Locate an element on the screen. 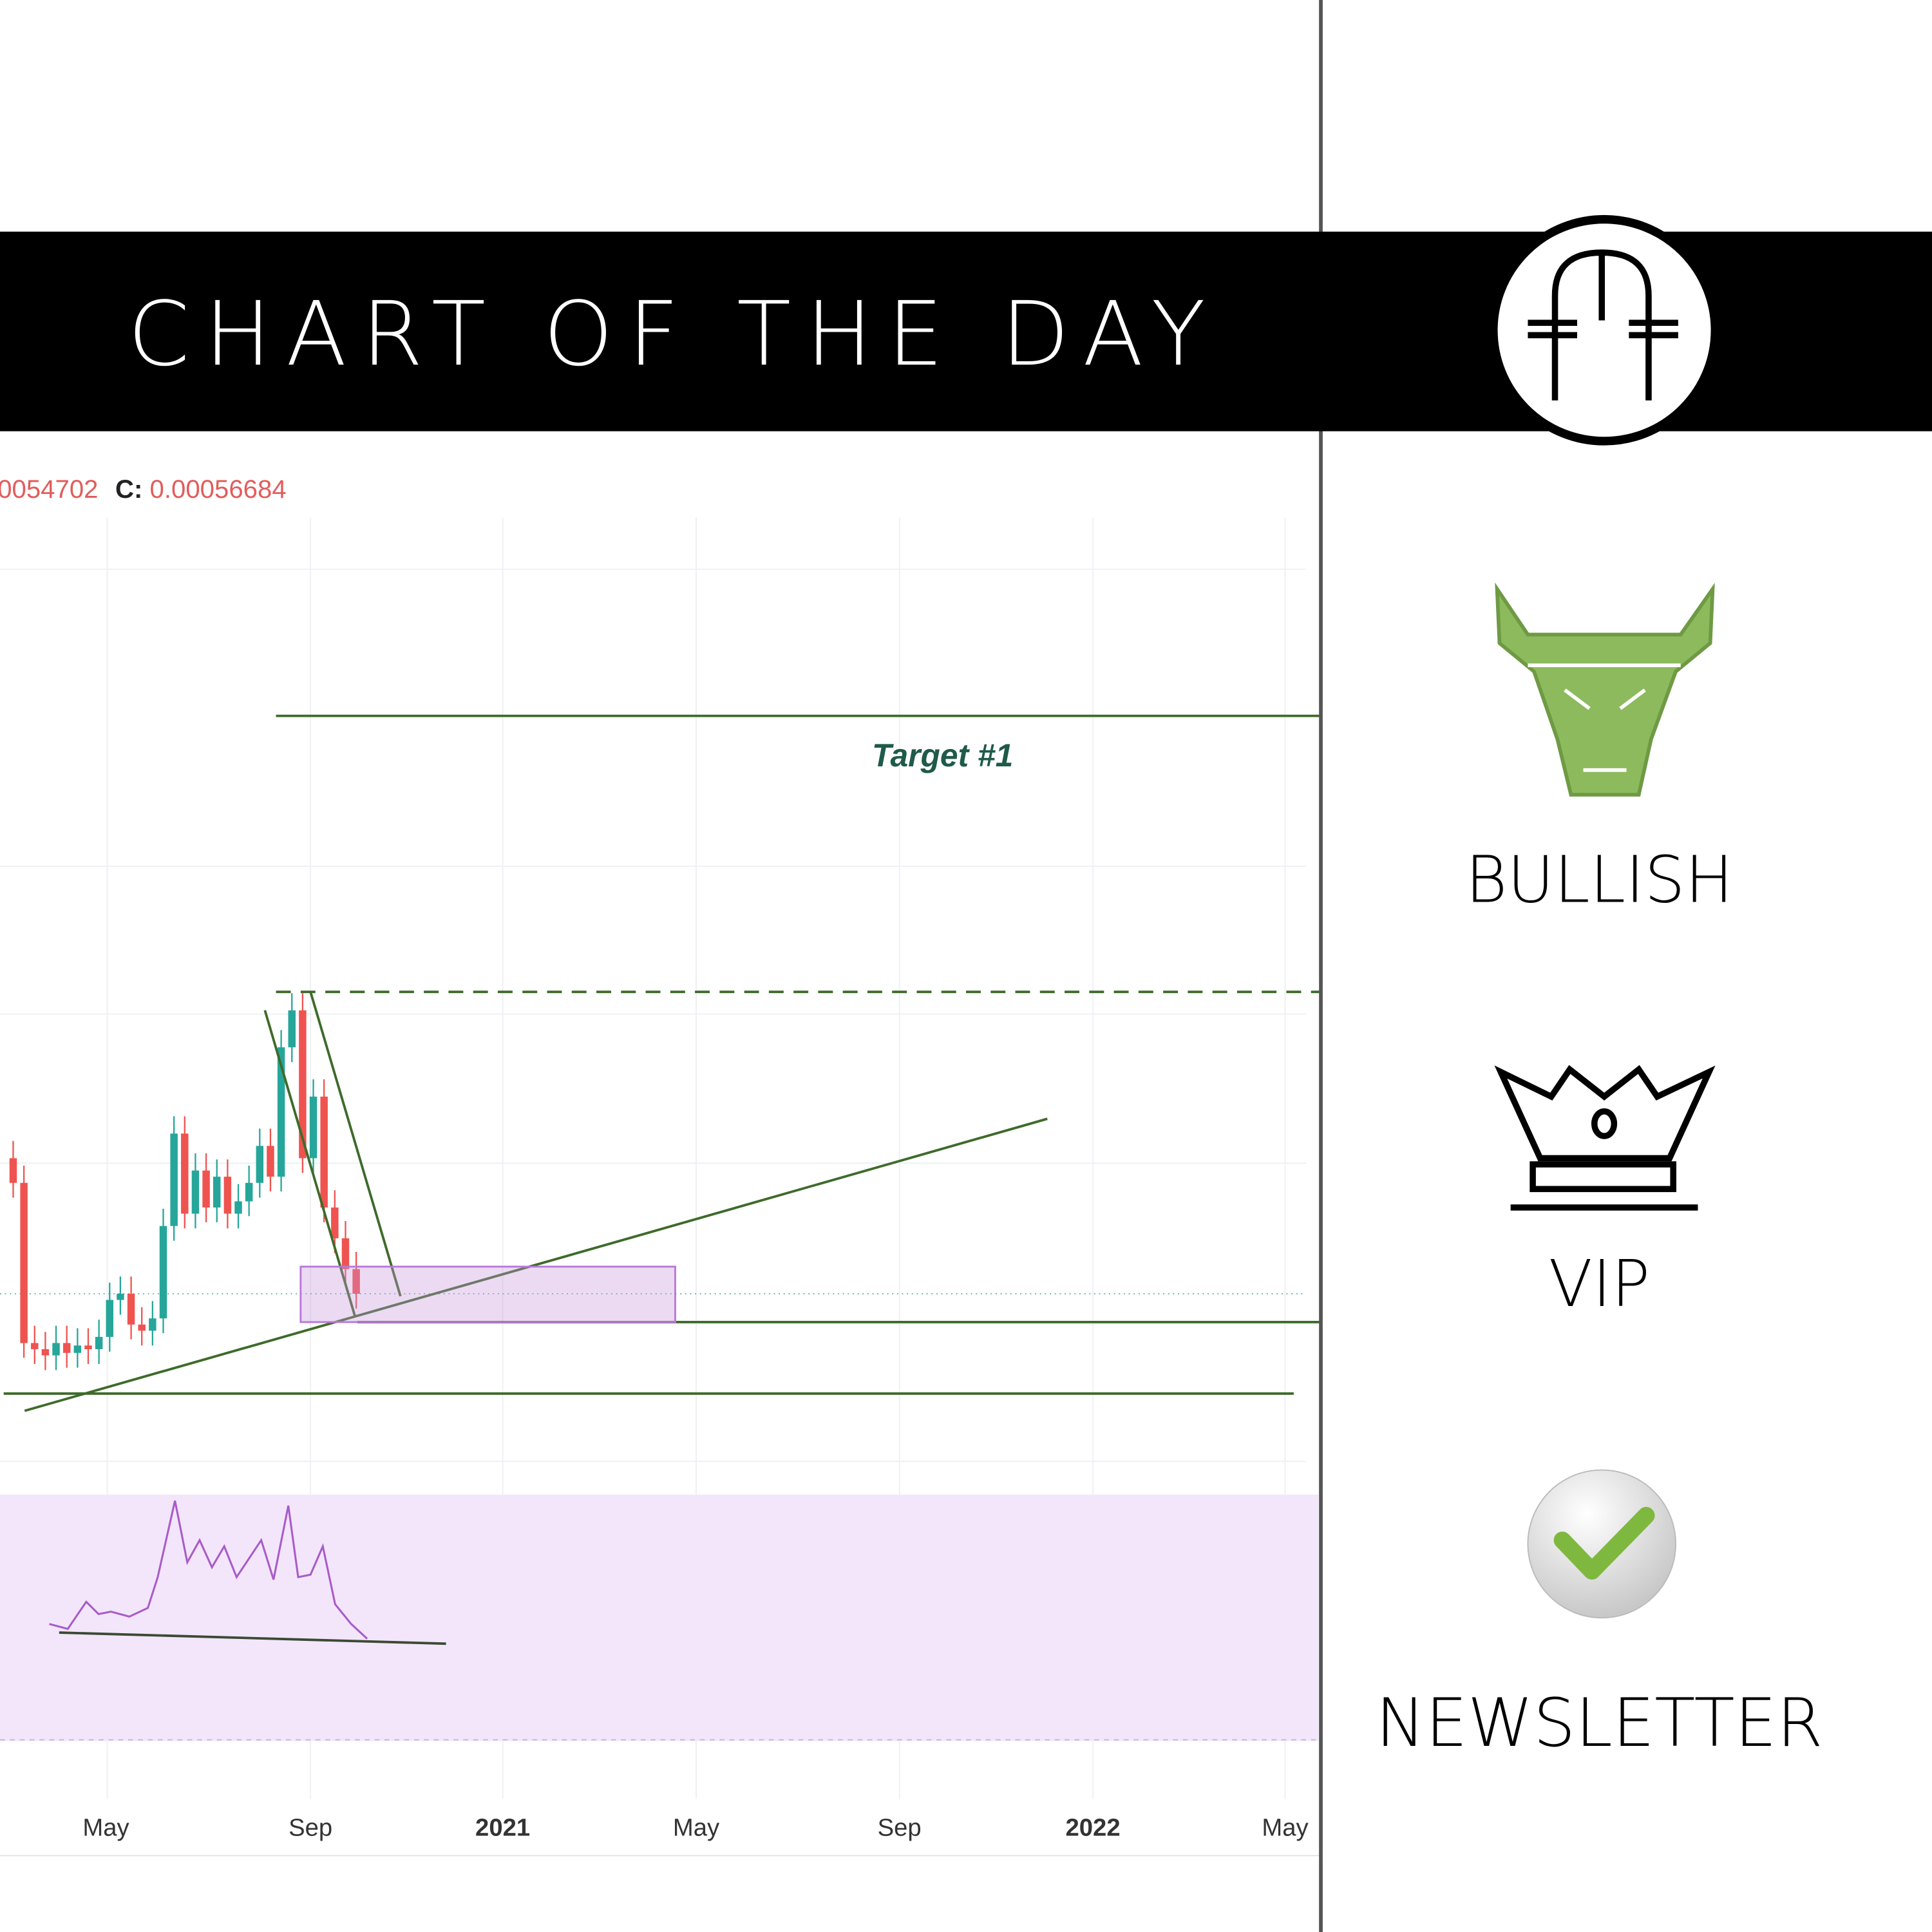 This screenshot has width=1932, height=1932. zone is located at coordinates (487, 1294).